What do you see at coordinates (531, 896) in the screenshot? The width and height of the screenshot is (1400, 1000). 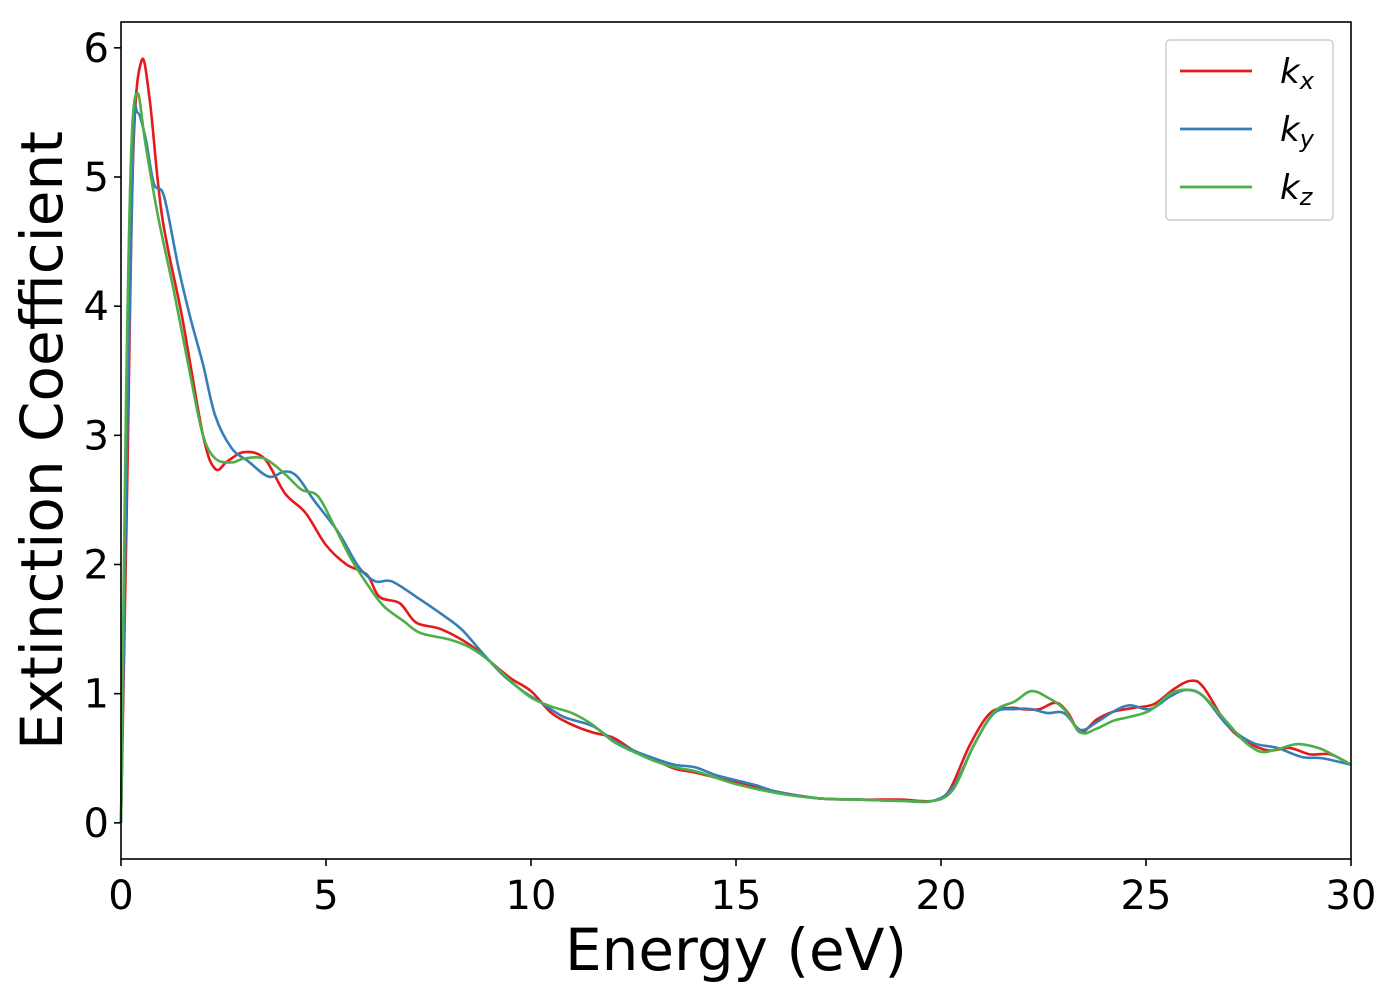 I see `x-tick-label: 10` at bounding box center [531, 896].